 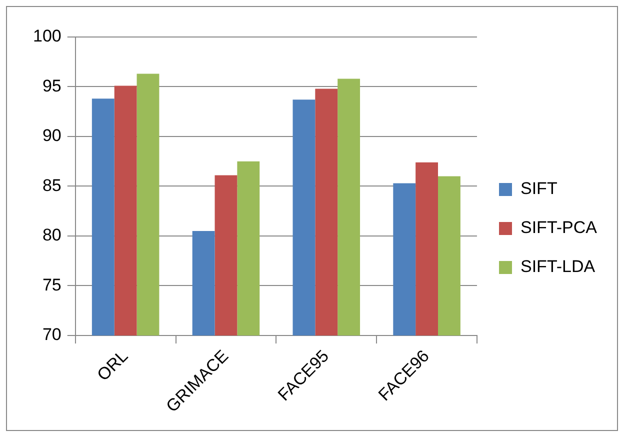 What do you see at coordinates (113, 365) in the screenshot?
I see `x-tick-label: ORL` at bounding box center [113, 365].